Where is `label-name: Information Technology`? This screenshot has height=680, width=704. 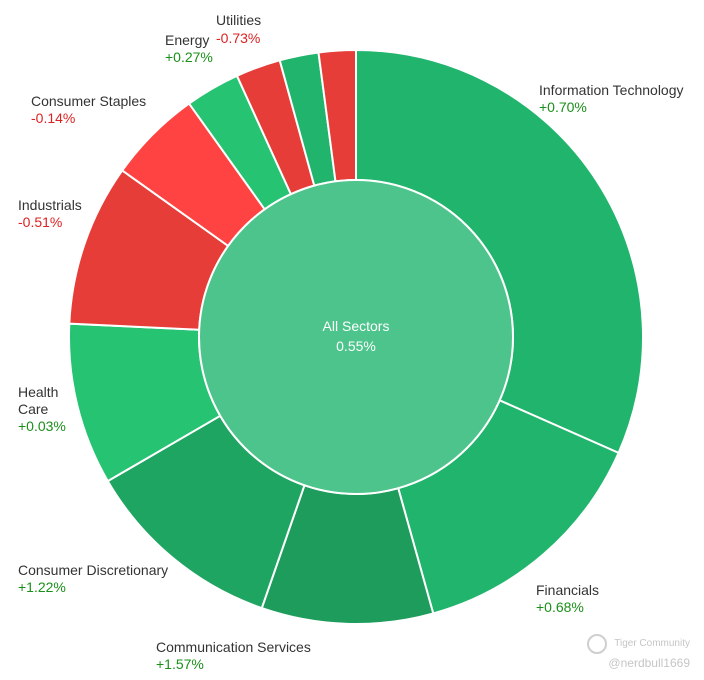
label-name: Information Technology is located at coordinates (611, 90).